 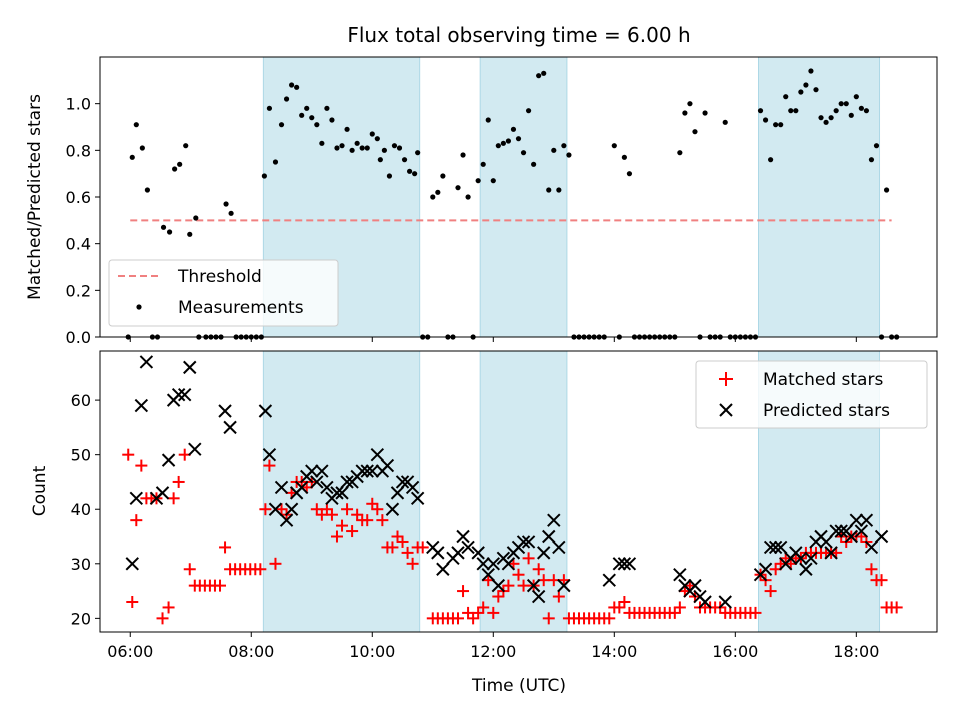 I want to click on bottom-legend: Matched stars Predicted stars, so click(x=811, y=394).